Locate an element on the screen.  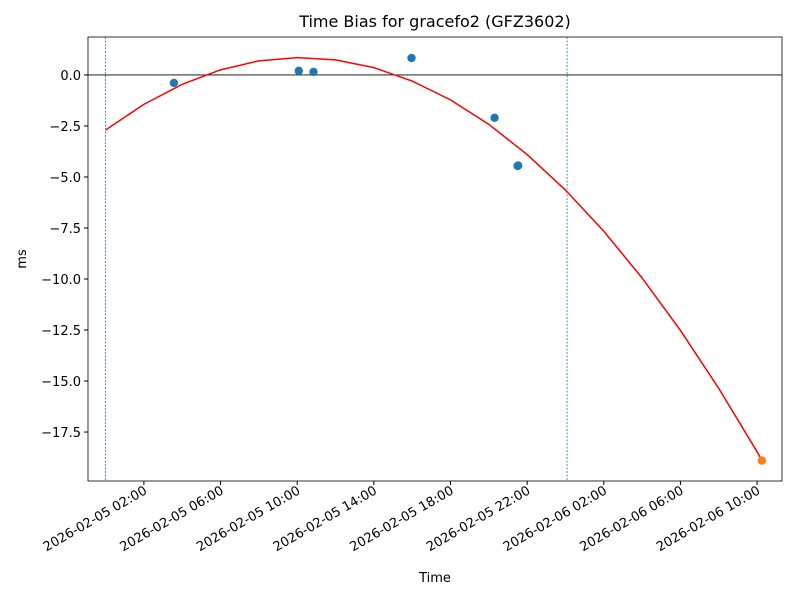
y-tick-label: −15.0 is located at coordinates (61, 382).